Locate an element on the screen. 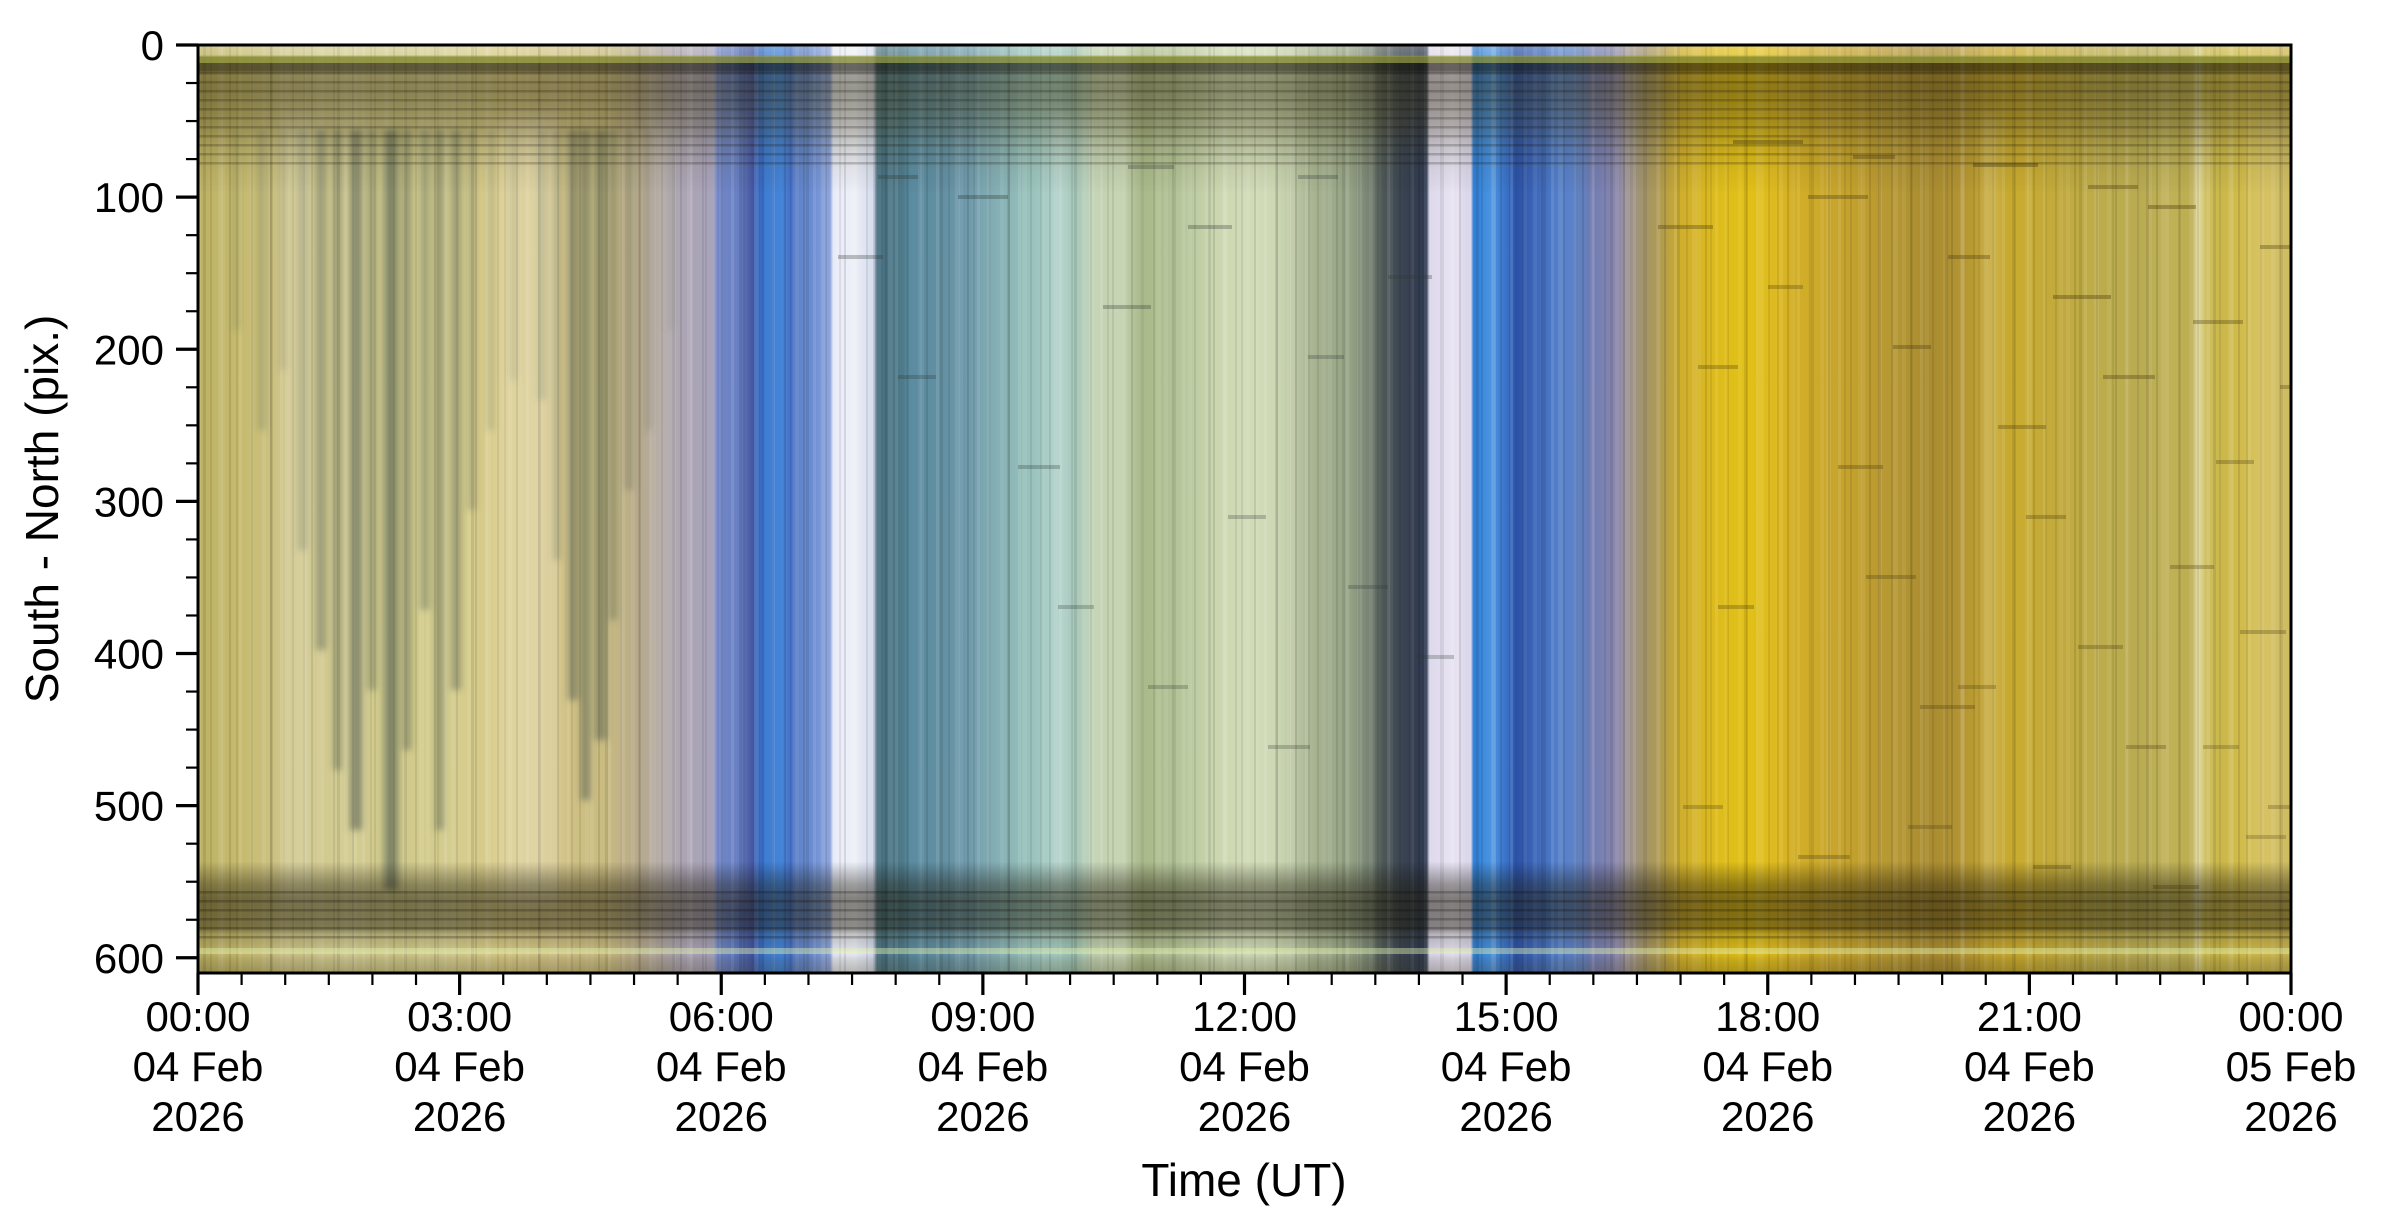  x-axis-label: Time (UT) is located at coordinates (1243, 1180).